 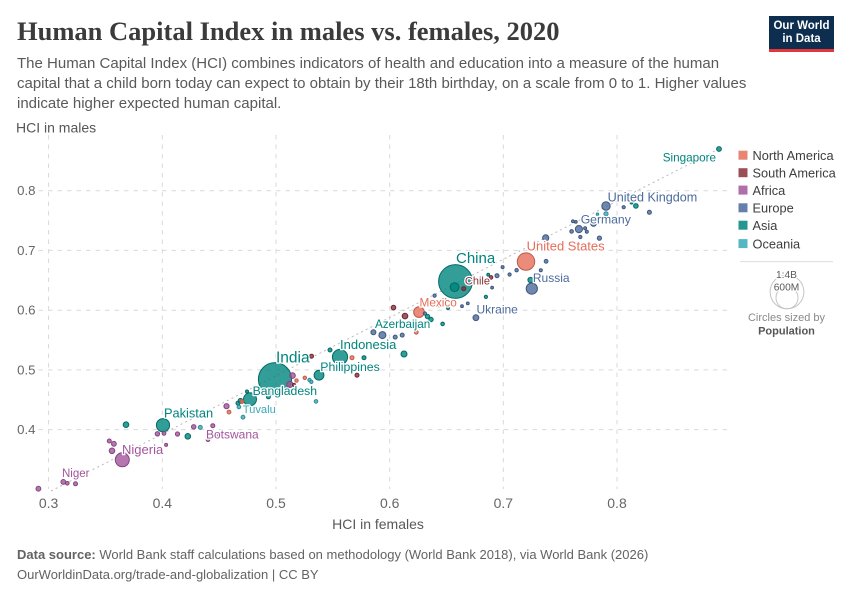 What do you see at coordinates (566, 245) in the screenshot?
I see `svg-text: United States` at bounding box center [566, 245].